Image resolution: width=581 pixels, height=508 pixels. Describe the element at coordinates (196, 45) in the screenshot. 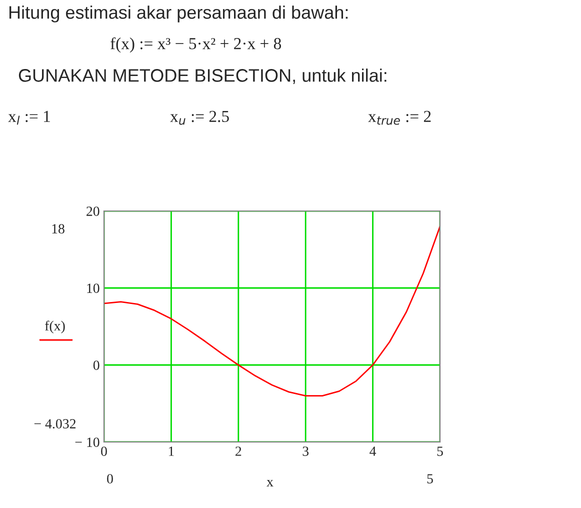

I see `text: f(x) := x³ − 5·x² + 2·x + 8` at that location.